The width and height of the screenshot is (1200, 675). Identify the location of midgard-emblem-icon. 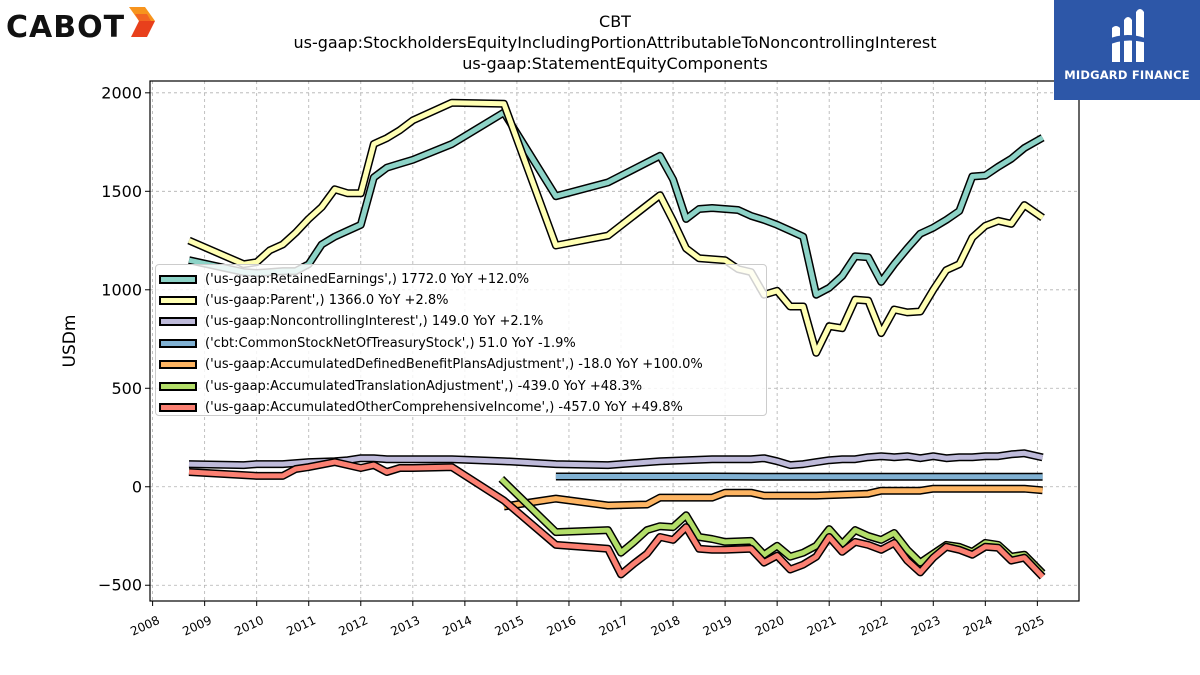
(1128, 35).